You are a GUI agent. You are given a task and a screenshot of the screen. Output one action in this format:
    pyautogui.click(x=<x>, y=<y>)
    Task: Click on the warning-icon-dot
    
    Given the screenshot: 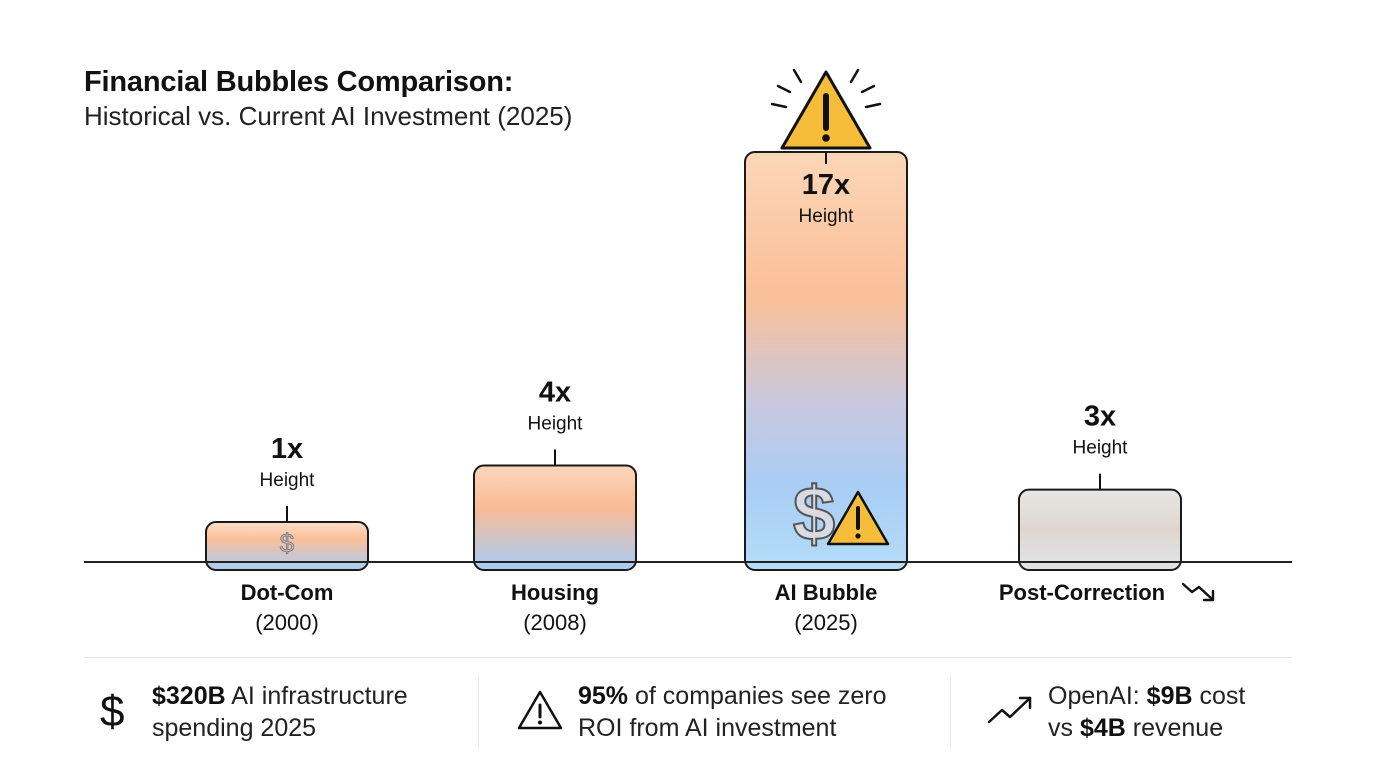 What is the action you would take?
    pyautogui.click(x=858, y=536)
    